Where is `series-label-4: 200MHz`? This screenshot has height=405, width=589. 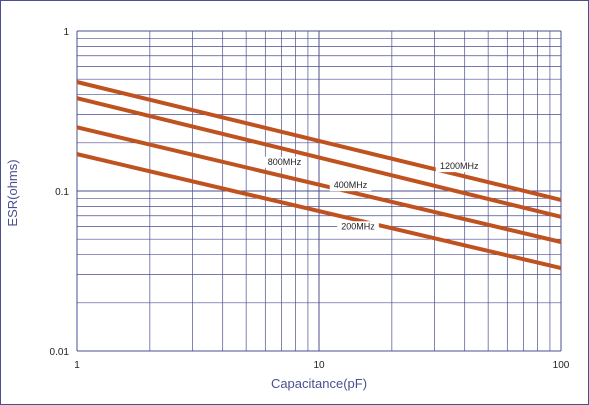 series-label-4: 200MHz is located at coordinates (358, 226).